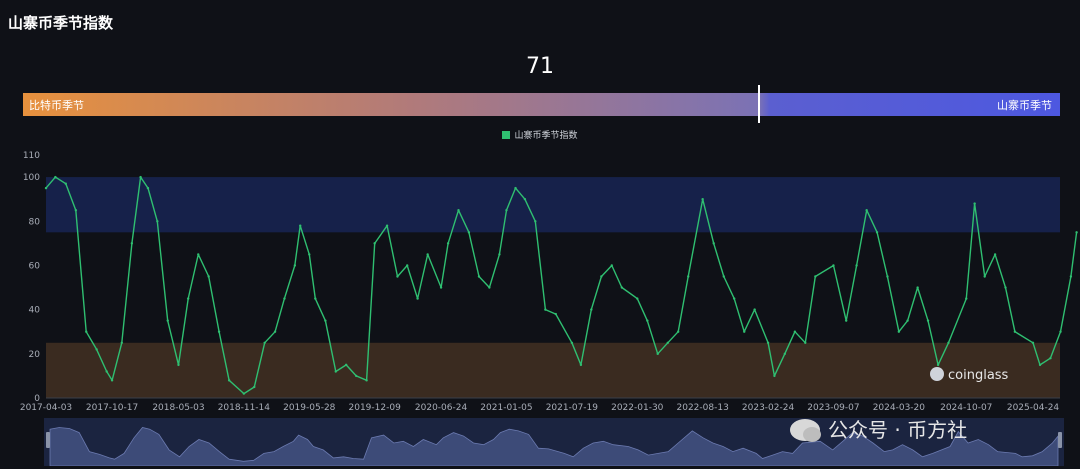 Image resolution: width=1080 pixels, height=469 pixels. Describe the element at coordinates (61, 23) in the screenshot. I see `page-title: 山寨币季节指数` at that location.